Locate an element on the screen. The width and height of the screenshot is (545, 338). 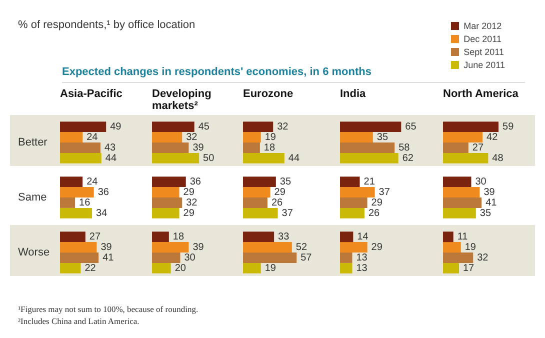
legend-label: Dec 2011 is located at coordinates (483, 39).